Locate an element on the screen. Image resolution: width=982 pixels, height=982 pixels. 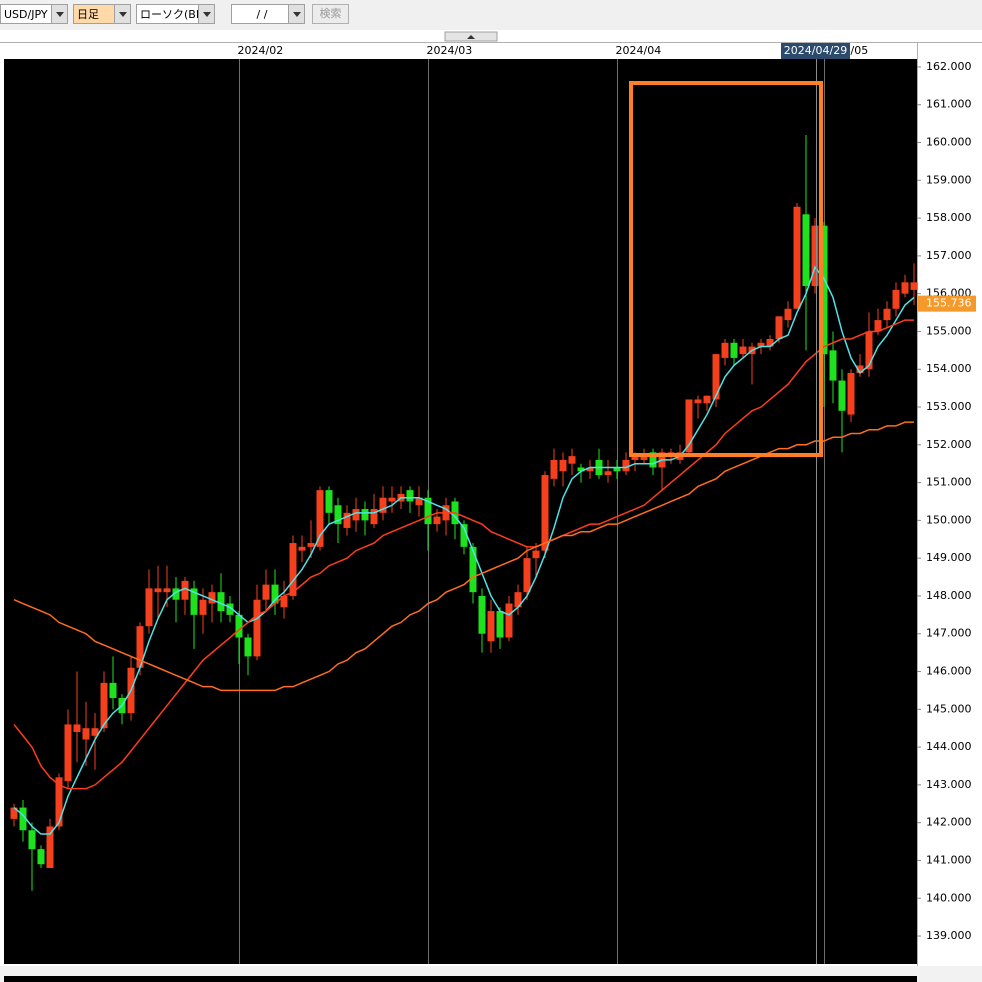
y-tick-label: 154.000 is located at coordinates (949, 368).